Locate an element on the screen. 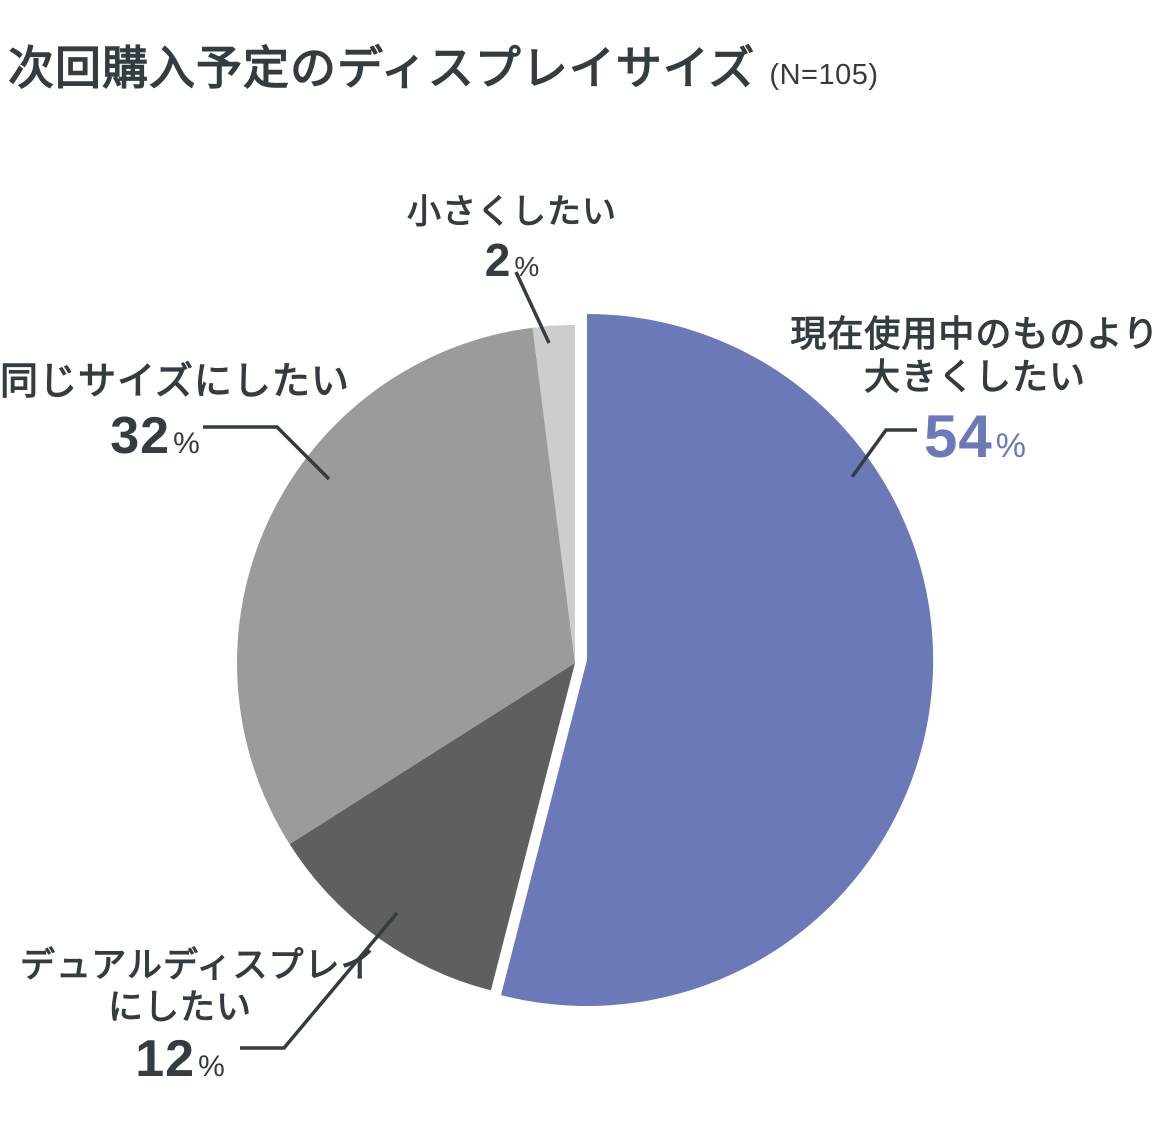  label-dual-display-percent-sign: % is located at coordinates (211, 1066).